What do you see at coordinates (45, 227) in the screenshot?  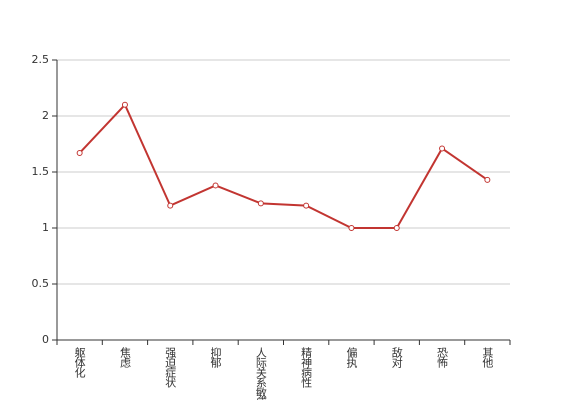 I see `y-tick-label: 1` at bounding box center [45, 227].